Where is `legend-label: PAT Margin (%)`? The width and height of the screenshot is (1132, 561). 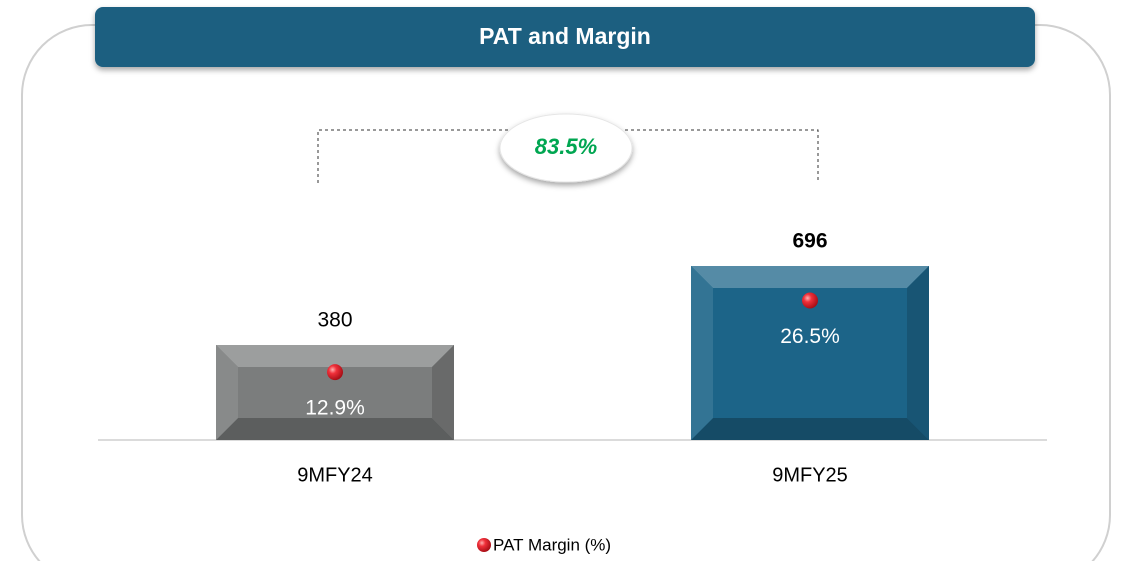 legend-label: PAT Margin (%) is located at coordinates (552, 544).